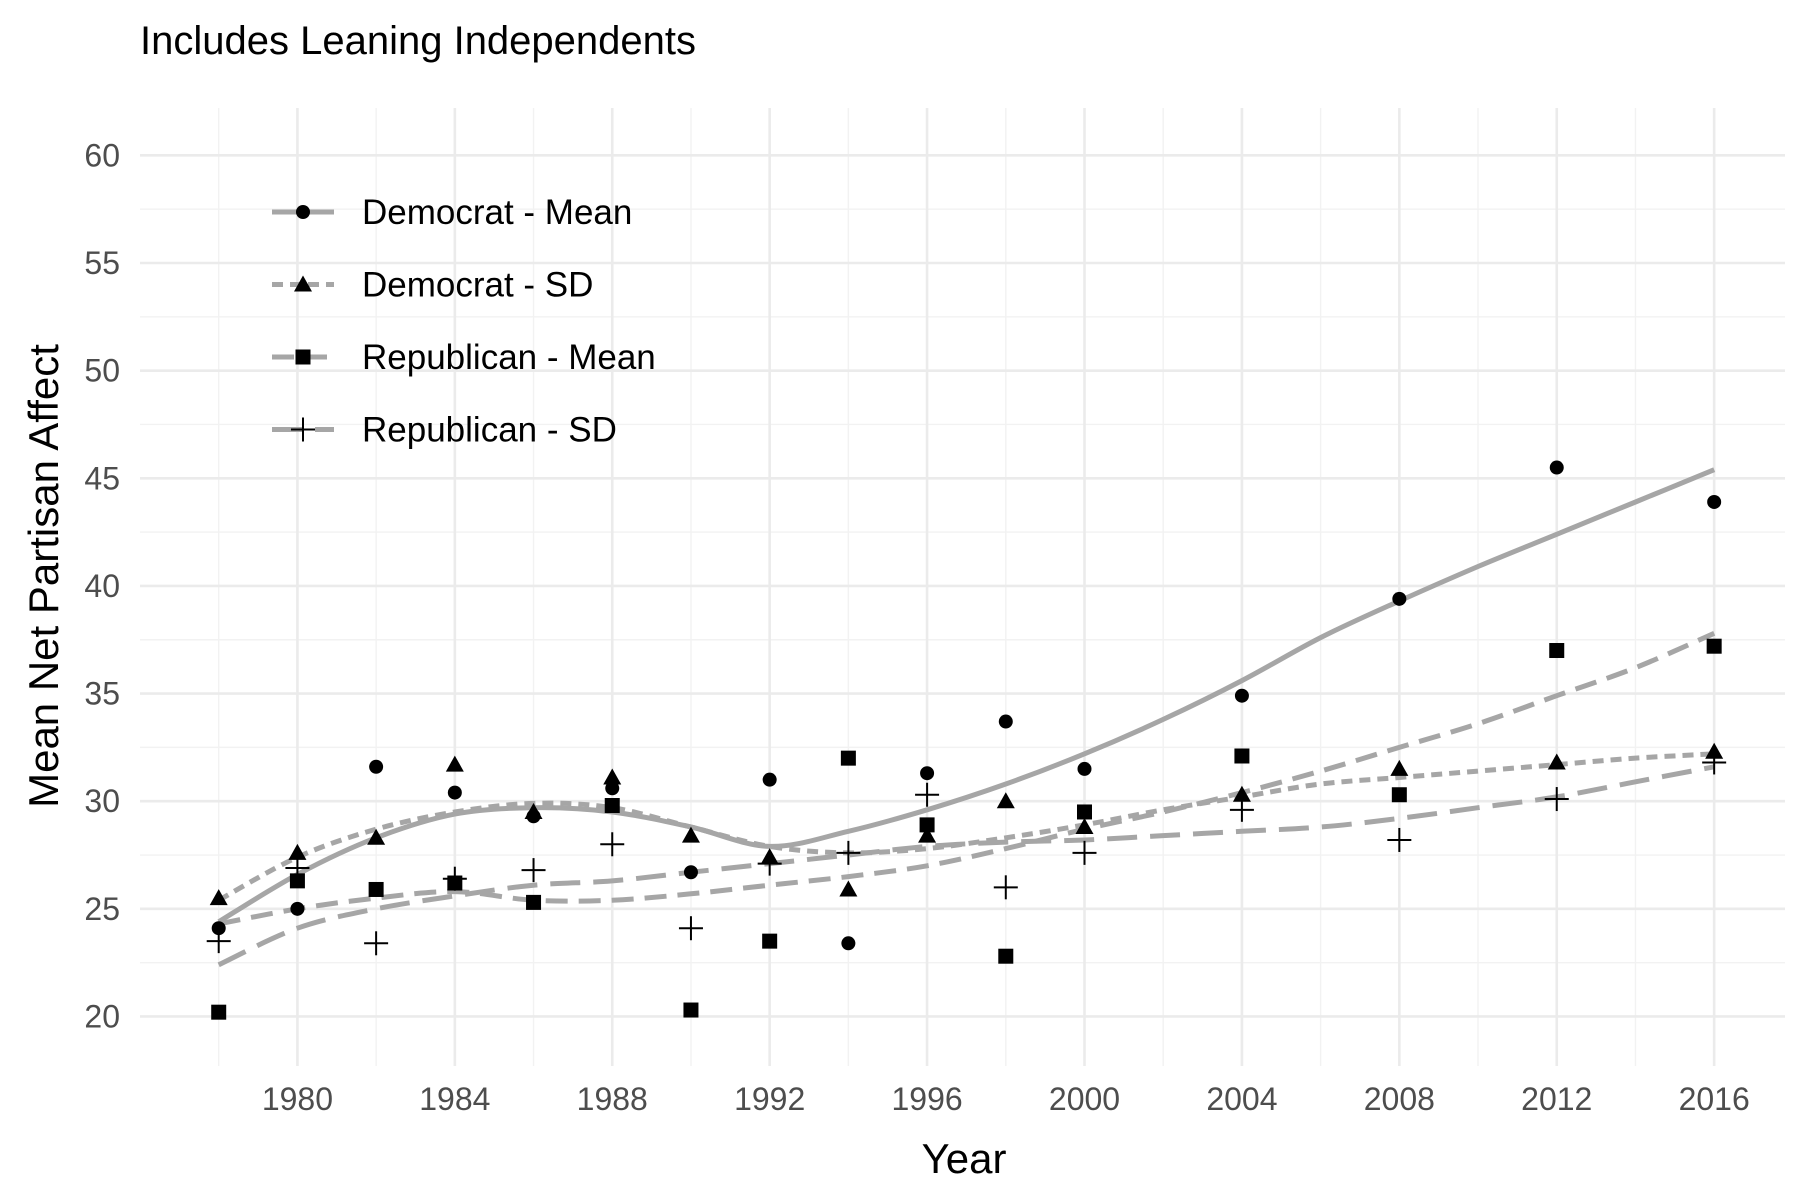  What do you see at coordinates (418, 41) in the screenshot?
I see `chart-title: Includes Leaning Independents` at bounding box center [418, 41].